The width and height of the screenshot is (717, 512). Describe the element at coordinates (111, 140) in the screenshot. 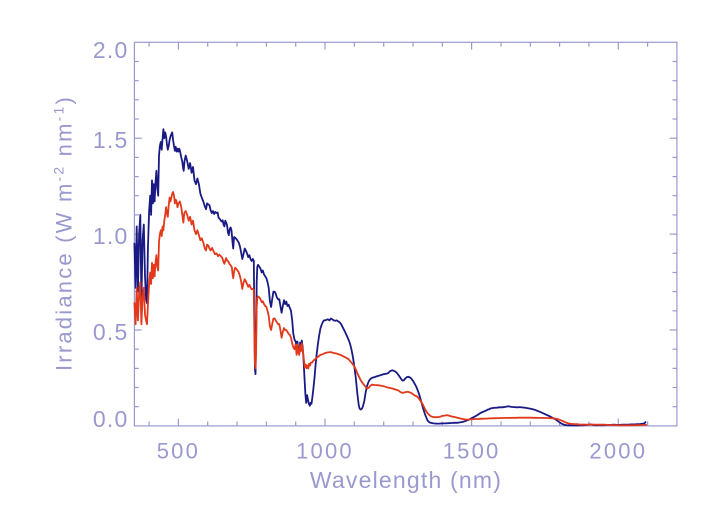

I see `svg-text: 1.5` at that location.